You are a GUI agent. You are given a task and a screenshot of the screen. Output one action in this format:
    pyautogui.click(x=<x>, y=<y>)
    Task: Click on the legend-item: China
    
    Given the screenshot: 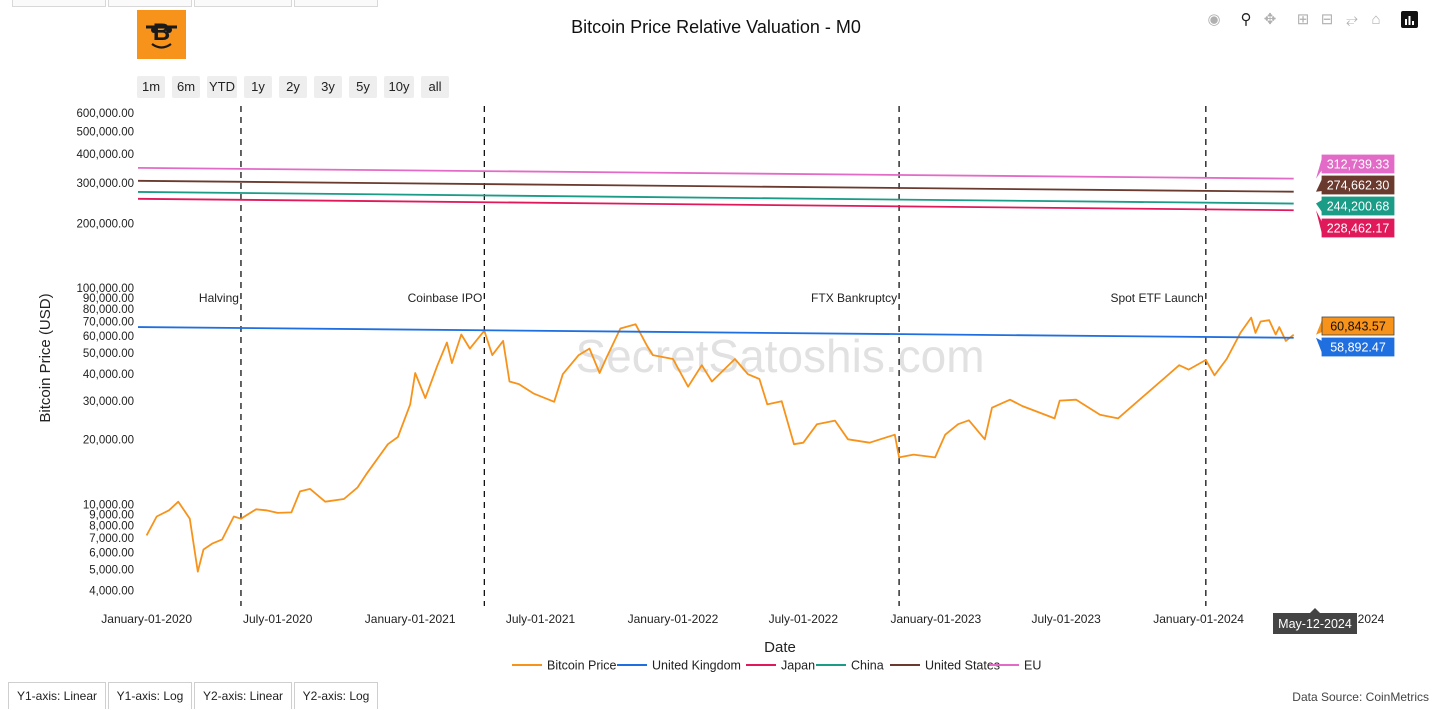 What is the action you would take?
    pyautogui.click(x=867, y=666)
    